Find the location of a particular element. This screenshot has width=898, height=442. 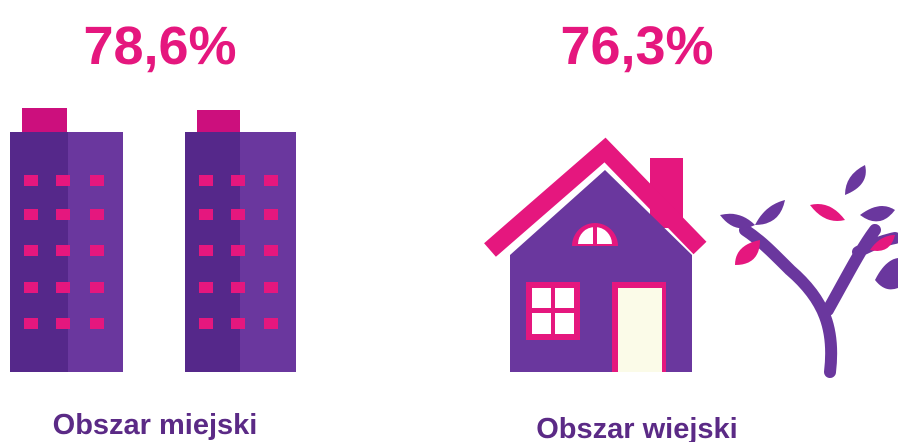

urban-percentage: 78,6% is located at coordinates (159, 46).